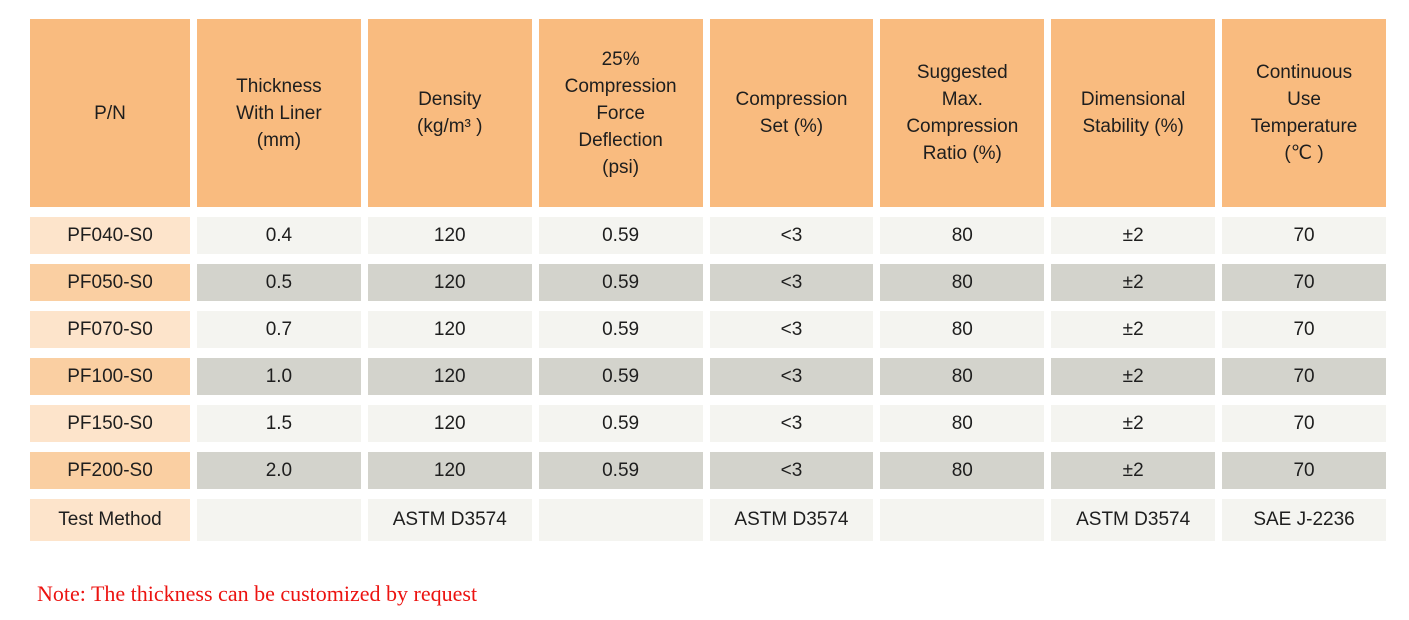 This screenshot has width=1409, height=620. I want to click on test-method-label-cell: Test Method, so click(110, 520).